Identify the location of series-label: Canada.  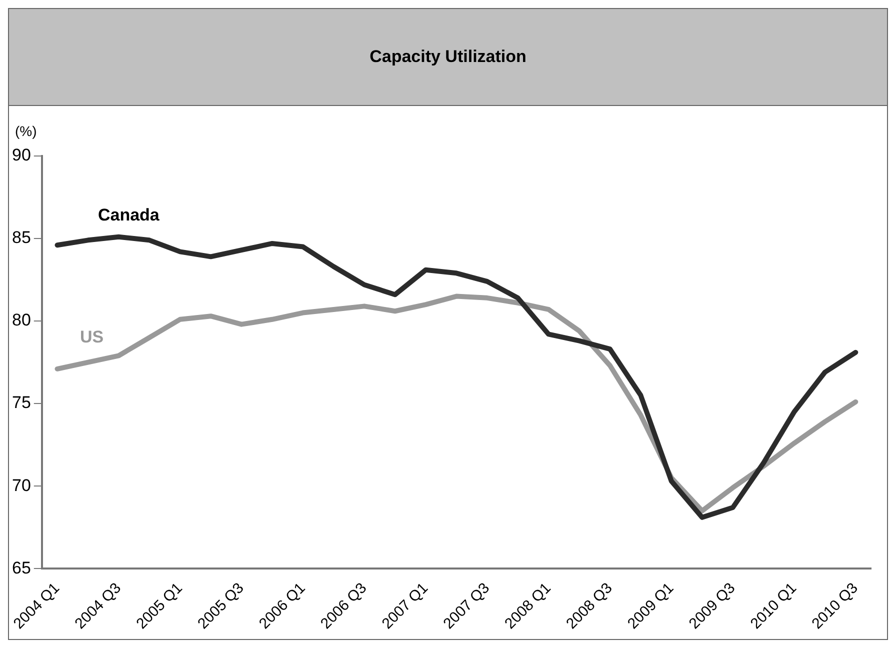
(129, 214).